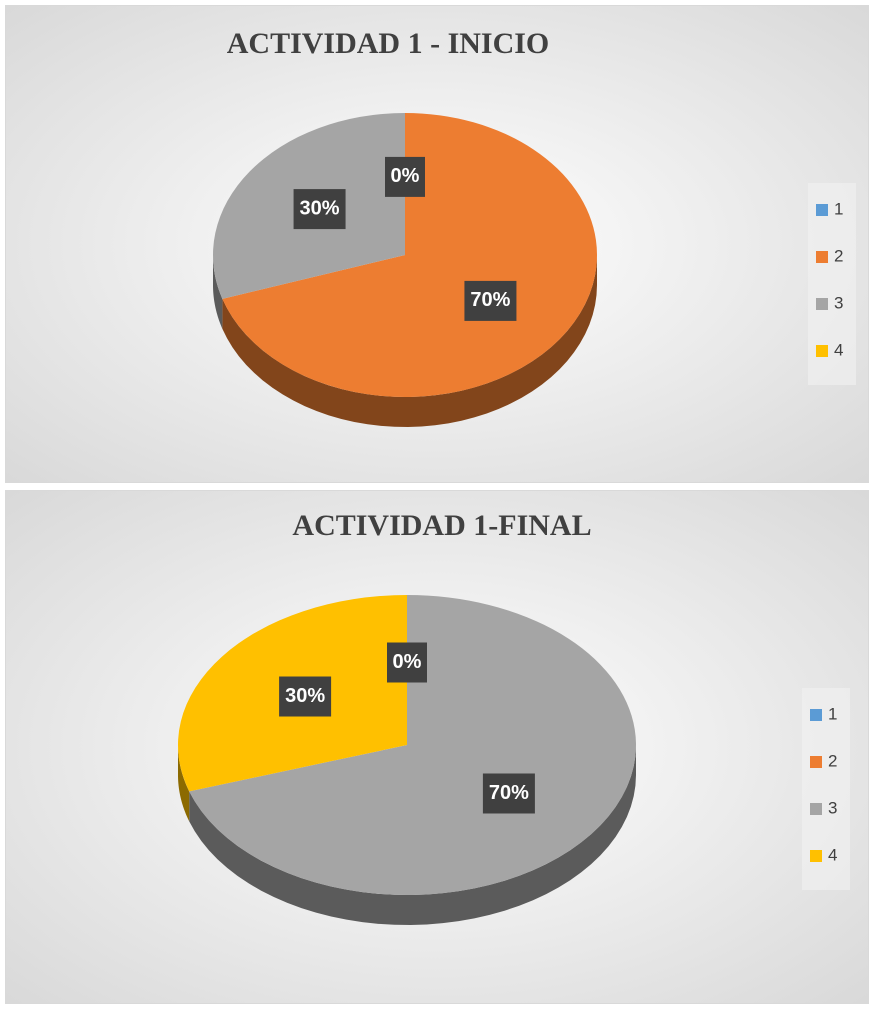  Describe the element at coordinates (388, 43) in the screenshot. I see `chart-title: ACTIVIDAD 1 - INICIO` at that location.